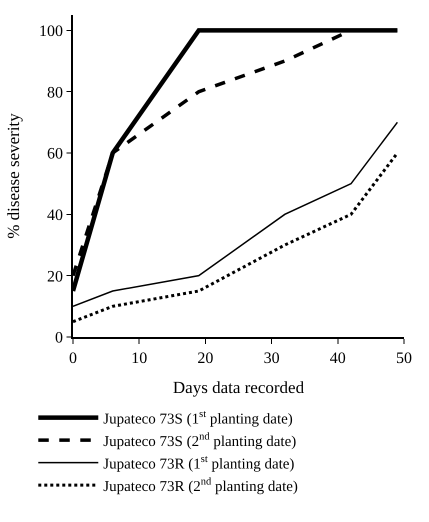  What do you see at coordinates (198, 463) in the screenshot?
I see `legend-label: Jupateco 73R (1$^{st}$ planting date)` at bounding box center [198, 463].